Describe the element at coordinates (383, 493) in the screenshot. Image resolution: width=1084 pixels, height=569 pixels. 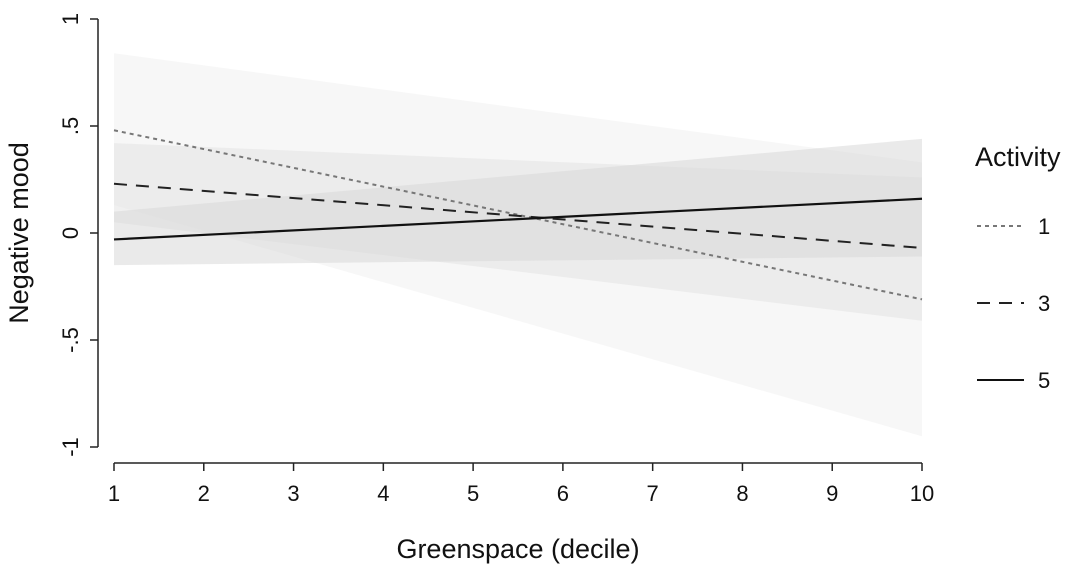
I see `x-tick-label: 4` at that location.